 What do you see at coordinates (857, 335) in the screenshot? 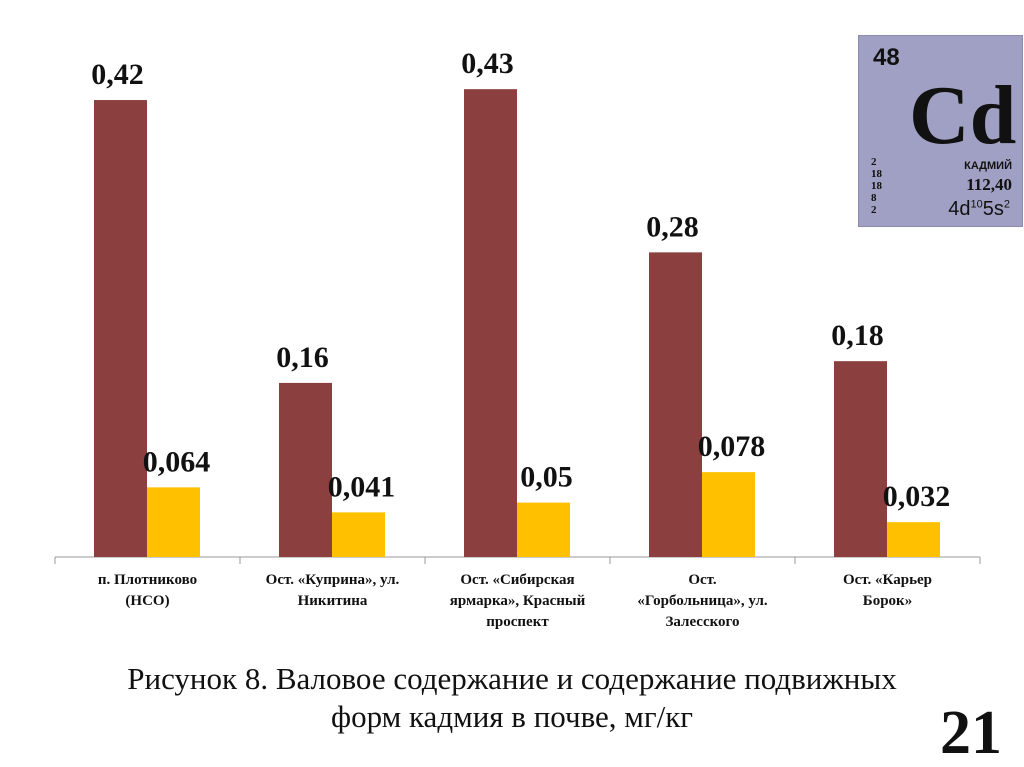
I see `data-label: 0,18` at bounding box center [857, 335].